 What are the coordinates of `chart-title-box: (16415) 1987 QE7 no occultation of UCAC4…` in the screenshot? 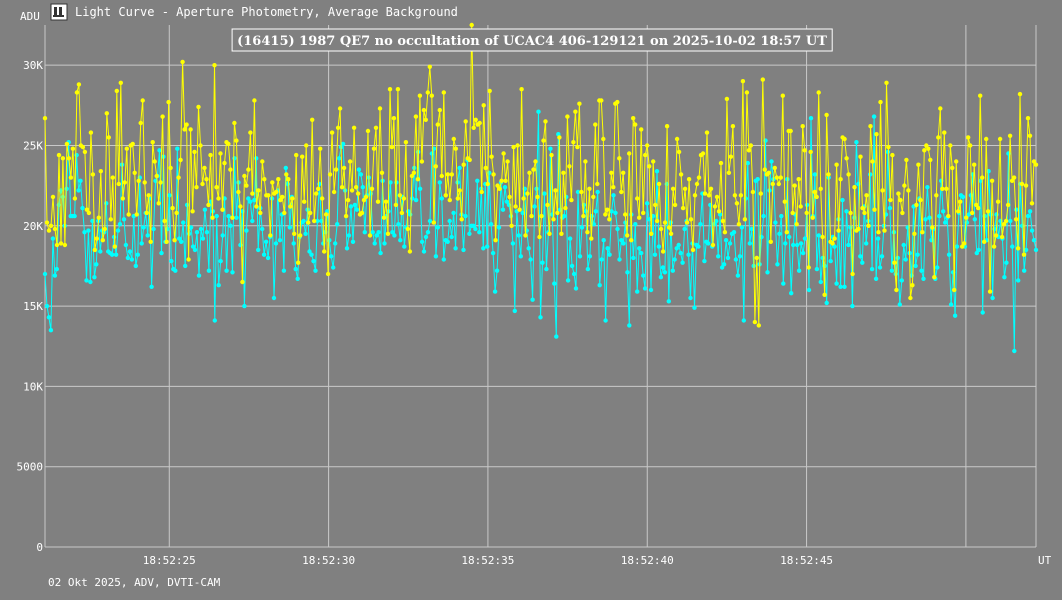 It's located at (532, 40).